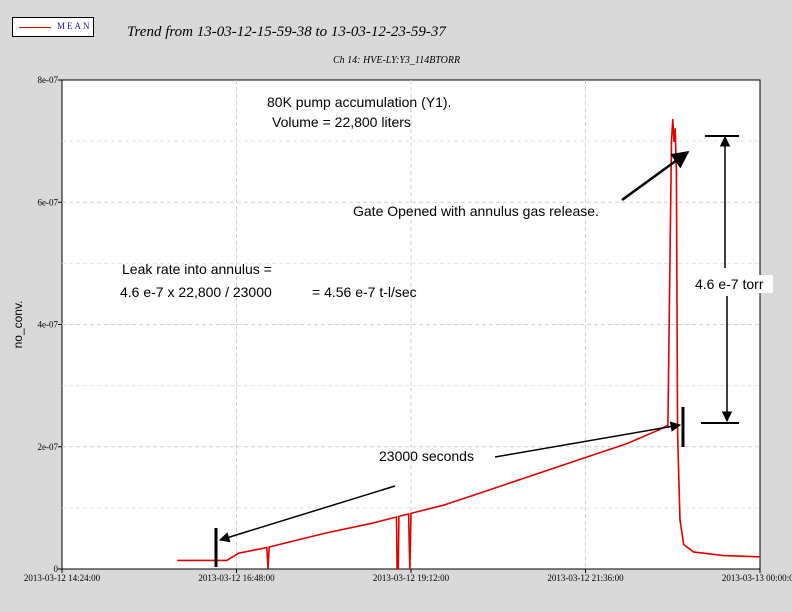 The height and width of the screenshot is (612, 792). Describe the element at coordinates (53, 27) in the screenshot. I see `legend: MEAN` at that location.